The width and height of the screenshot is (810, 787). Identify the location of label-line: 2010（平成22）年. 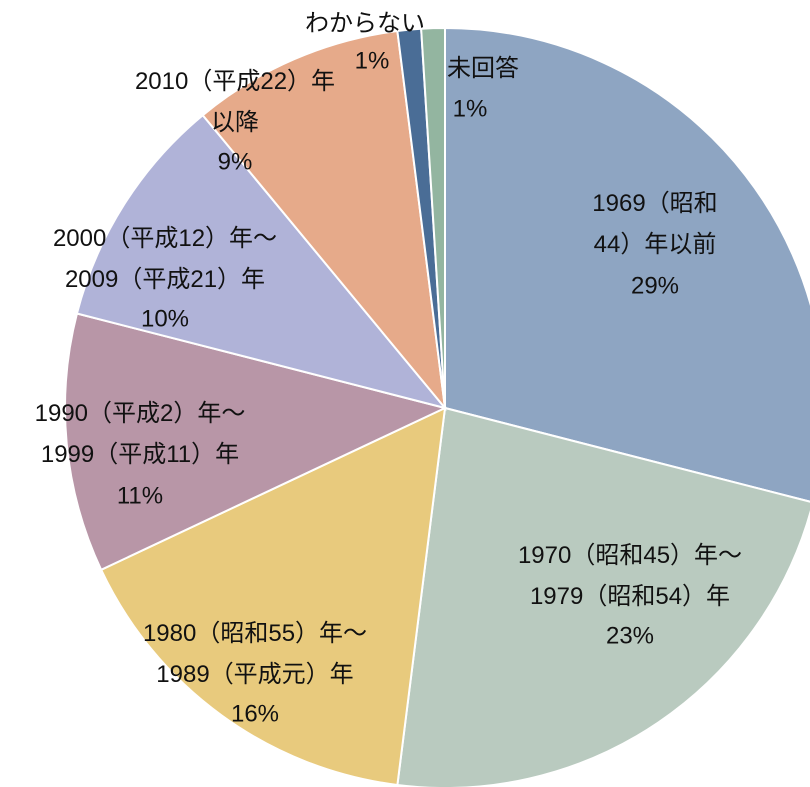
(235, 81).